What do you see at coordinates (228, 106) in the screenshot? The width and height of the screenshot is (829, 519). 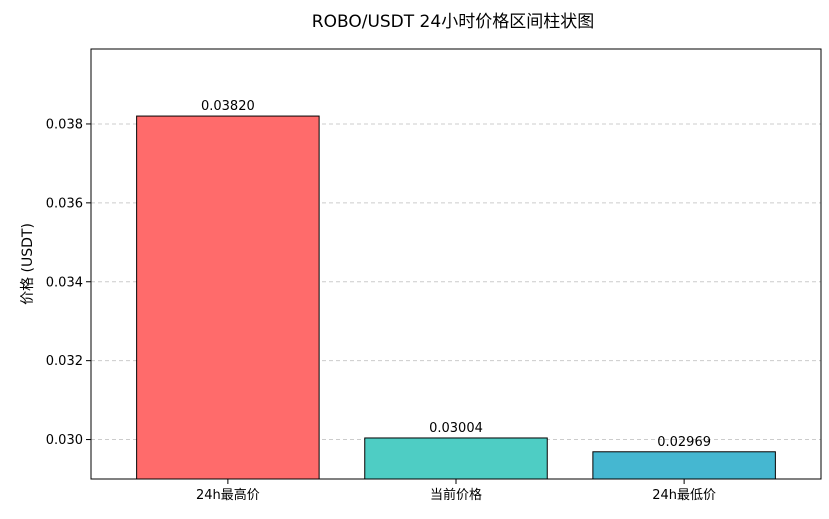 I see `bar-value-label: 0.03820` at bounding box center [228, 106].